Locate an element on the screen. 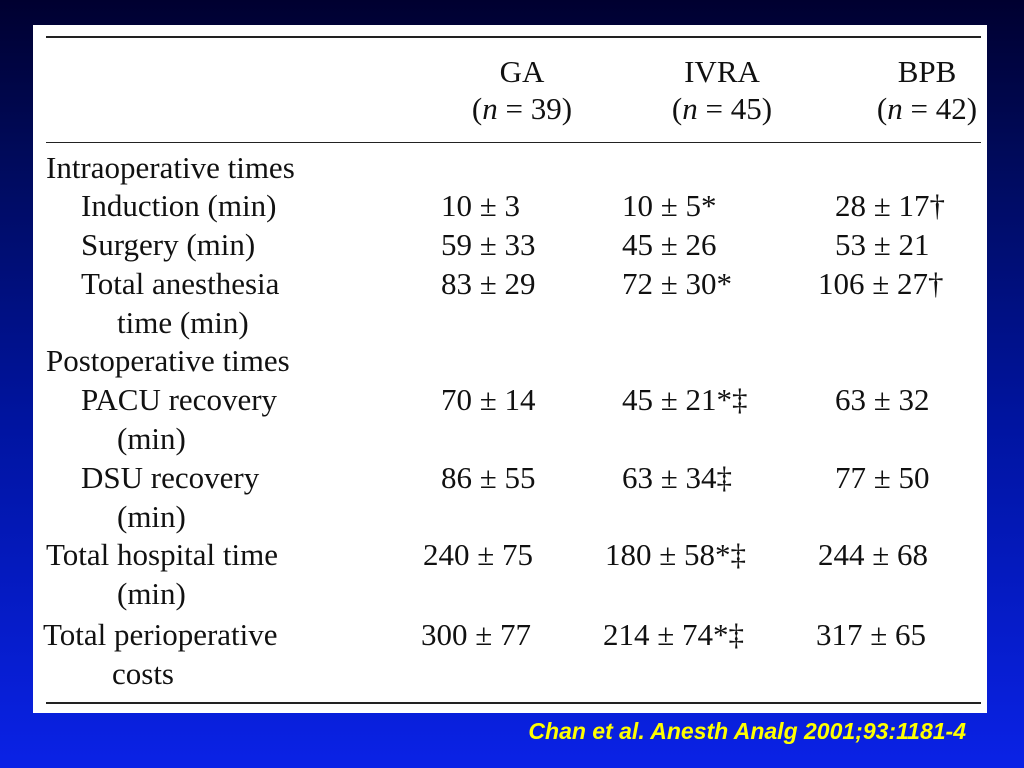 The width and height of the screenshot is (1024, 768). column-header-n: (n = 42) is located at coordinates (927, 108).